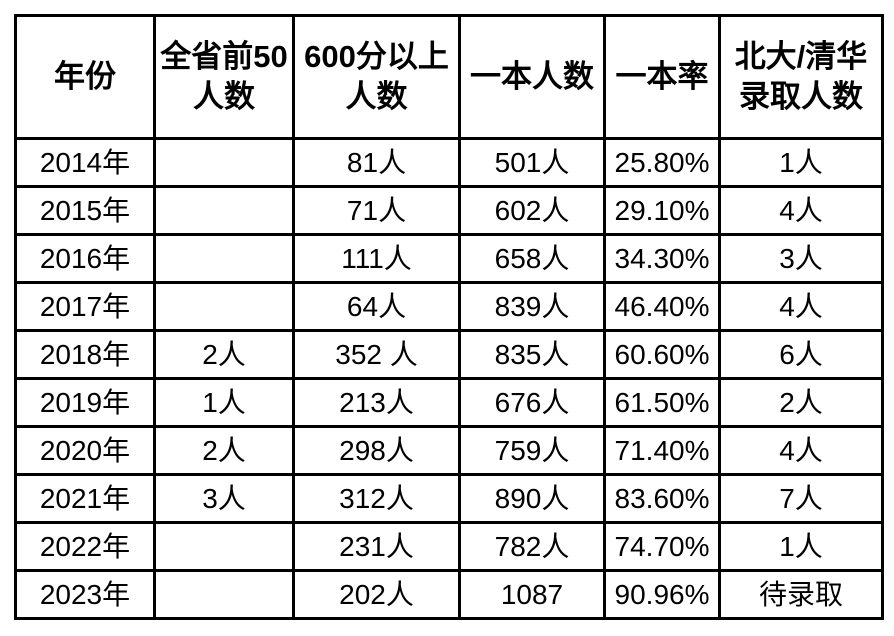 This screenshot has width=894, height=636. What do you see at coordinates (532, 210) in the screenshot?
I see `table-cell: 602人` at bounding box center [532, 210].